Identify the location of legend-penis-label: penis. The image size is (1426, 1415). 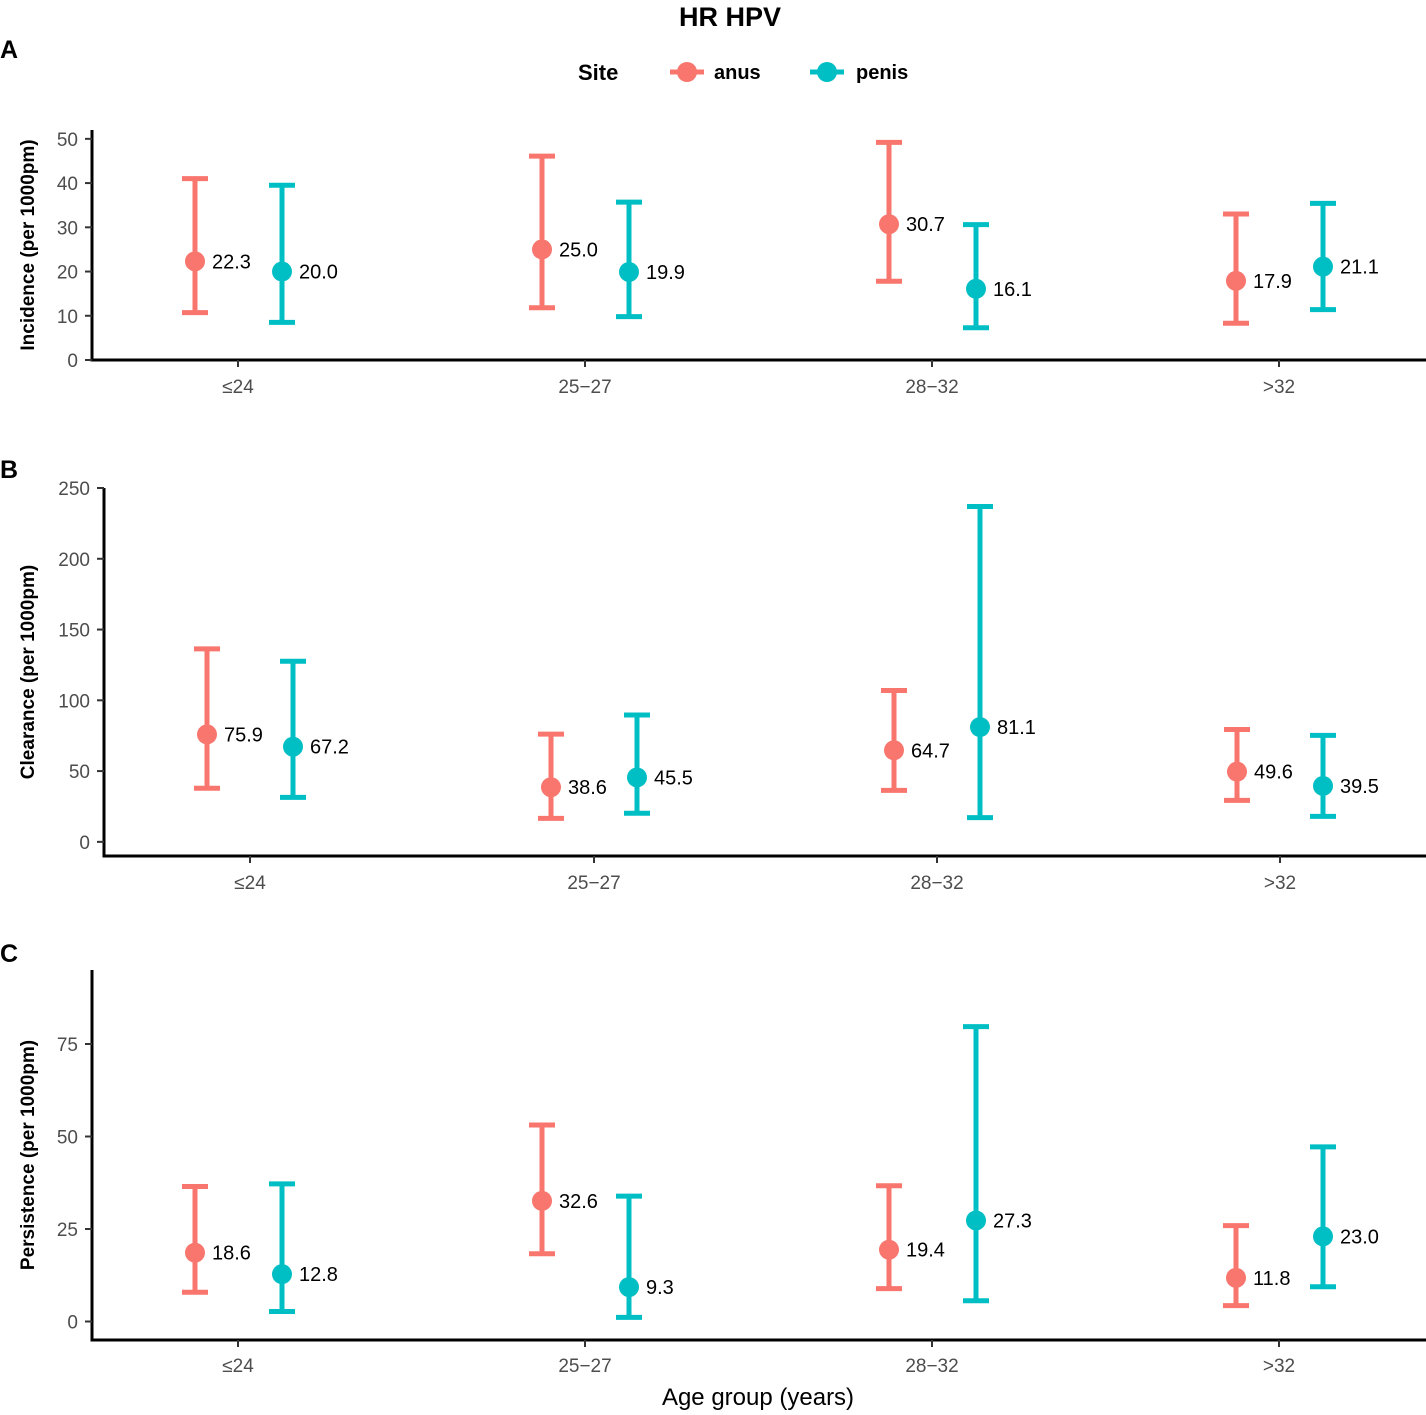
(882, 73).